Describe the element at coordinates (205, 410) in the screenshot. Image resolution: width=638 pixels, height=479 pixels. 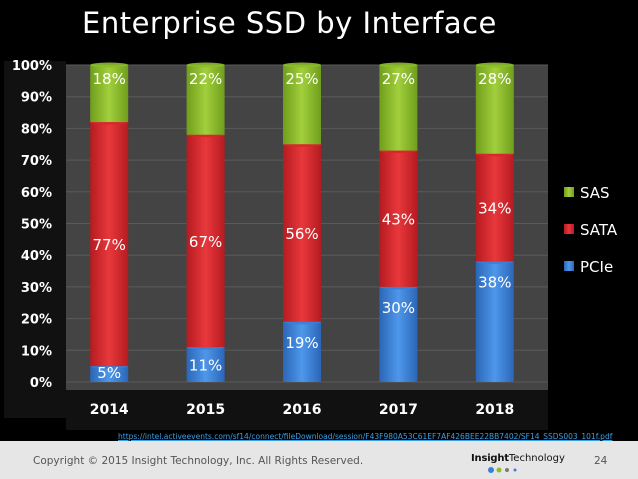
I see `x-tick-label: 2015` at that location.